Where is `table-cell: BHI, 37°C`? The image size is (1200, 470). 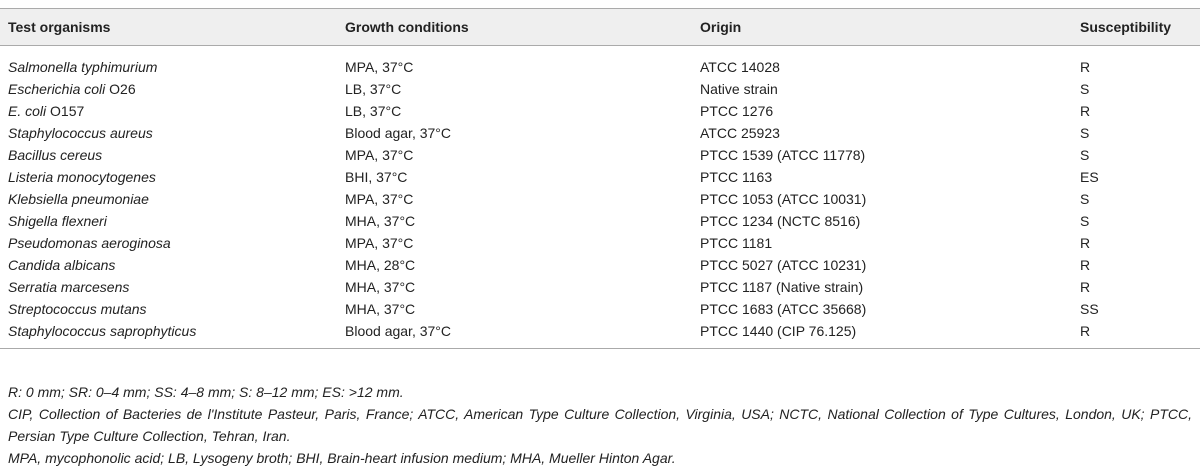
table-cell: BHI, 37°C is located at coordinates (376, 177).